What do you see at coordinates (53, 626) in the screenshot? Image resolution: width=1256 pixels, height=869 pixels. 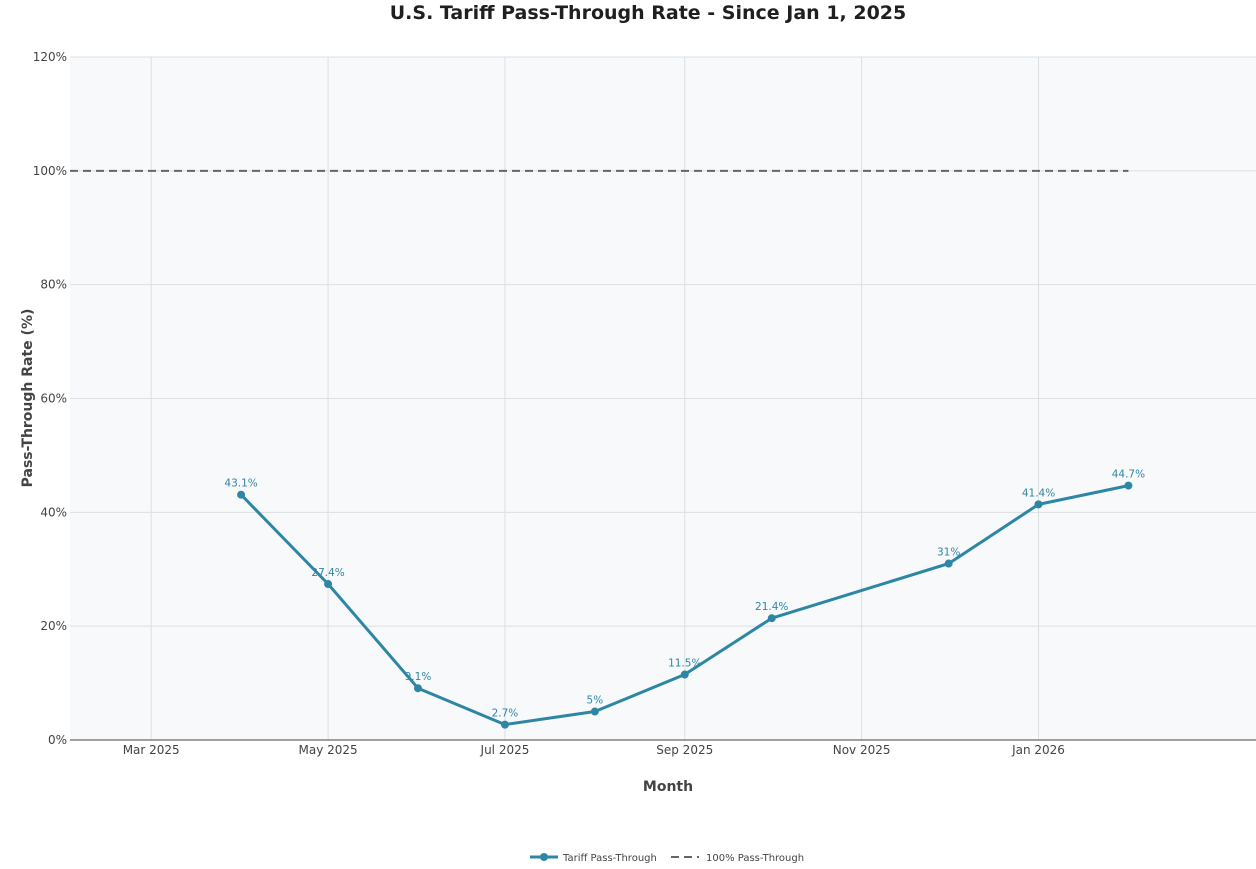 I see `y-tick-label: 20%` at bounding box center [53, 626].